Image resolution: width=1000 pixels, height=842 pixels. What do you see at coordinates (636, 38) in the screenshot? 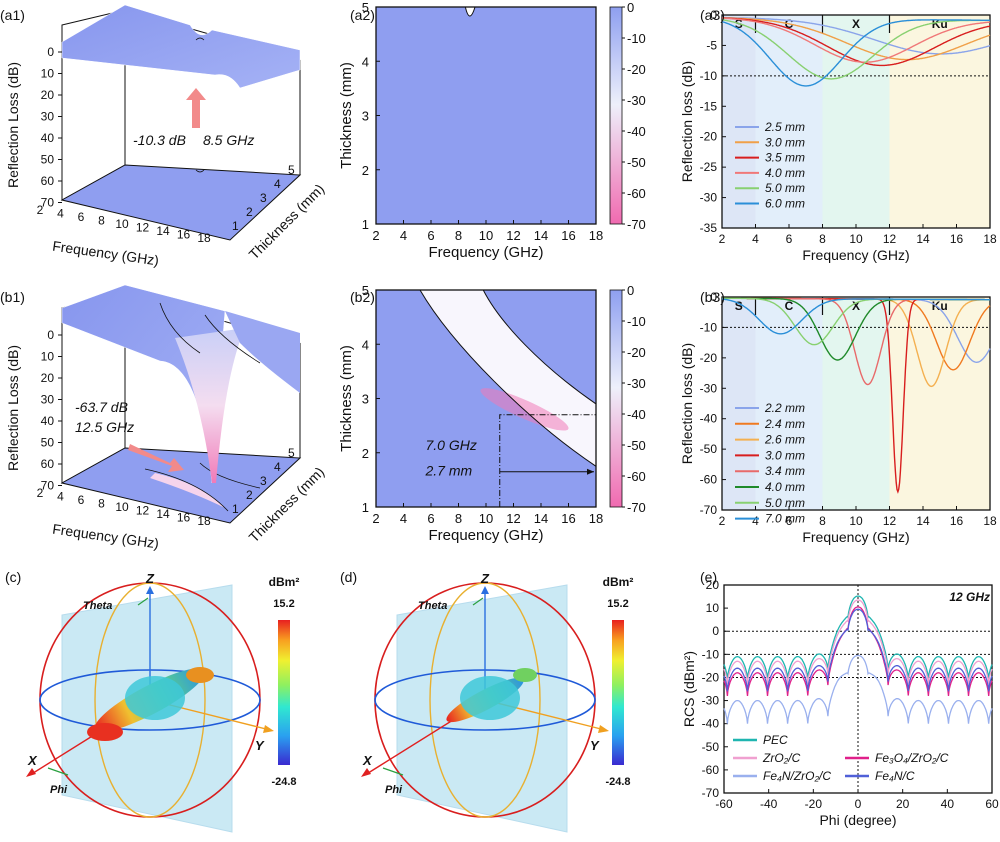
I see `colorbar-tick-label: -10` at bounding box center [636, 38].